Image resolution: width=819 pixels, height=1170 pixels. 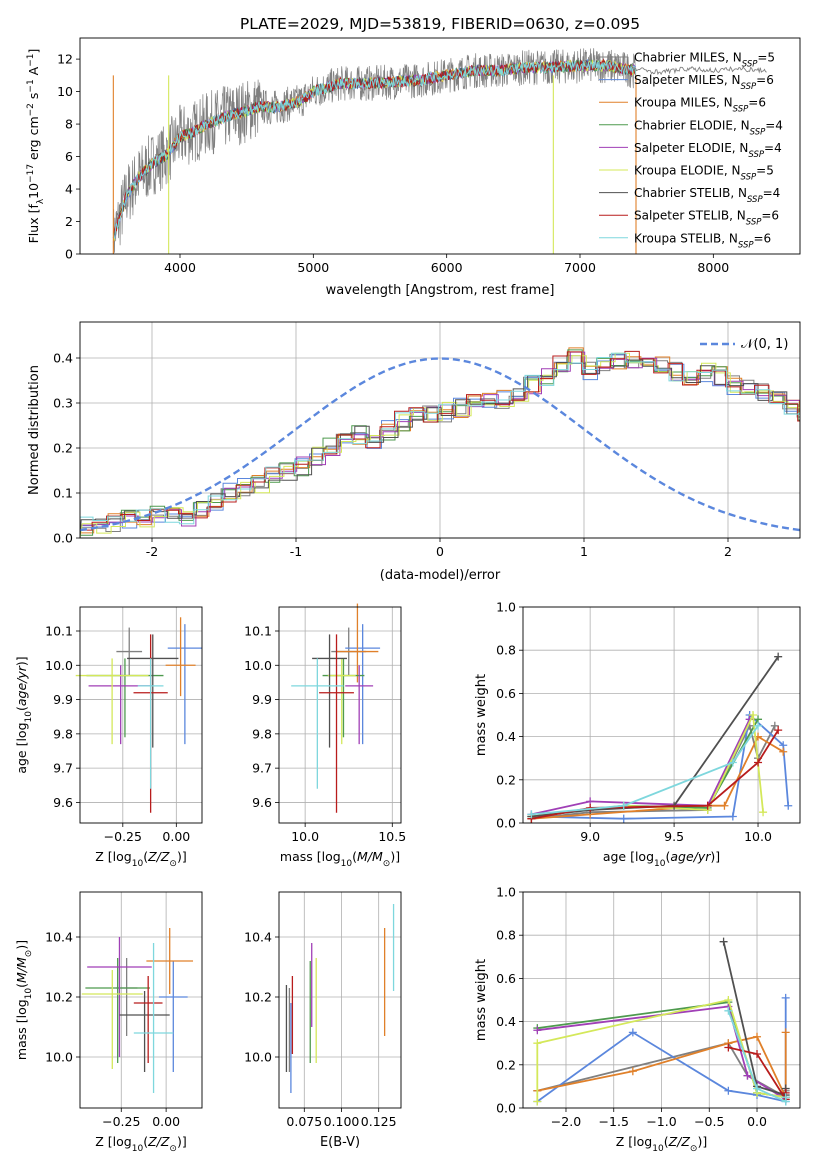 What do you see at coordinates (69, 156) in the screenshot?
I see `y-tick-label: 6` at bounding box center [69, 156].